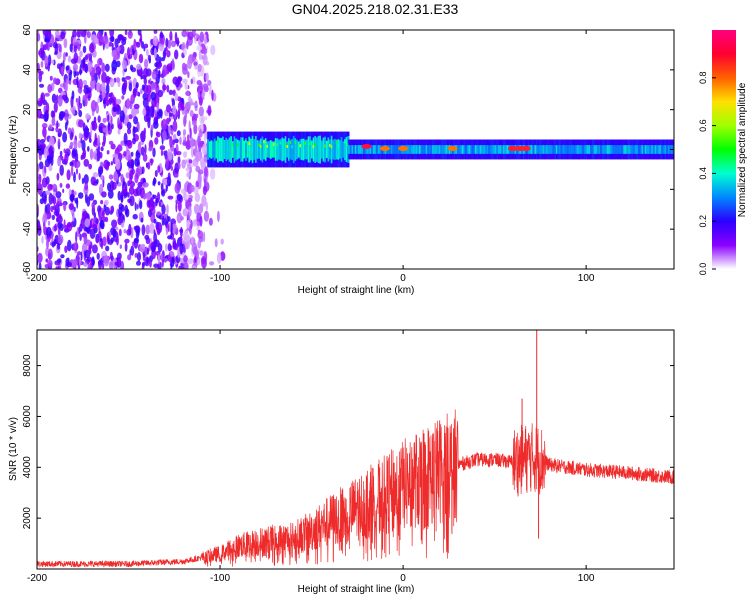  Describe the element at coordinates (27, 365) in the screenshot. I see `y-tick-label: 8000` at that location.